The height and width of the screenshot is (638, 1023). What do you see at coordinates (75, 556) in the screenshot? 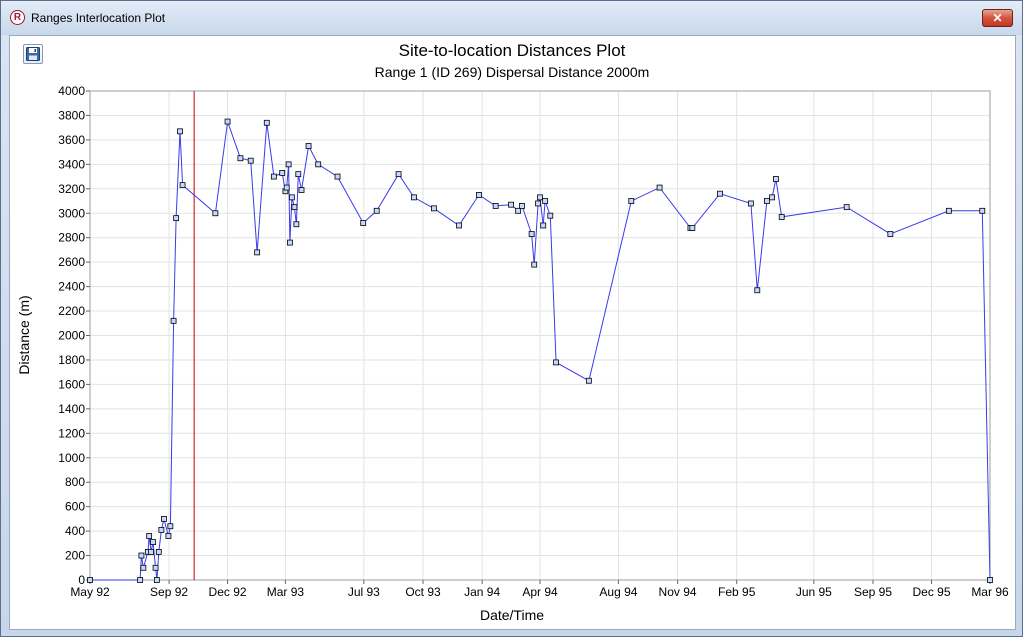
I see `y-tick-label: 200` at bounding box center [75, 556].